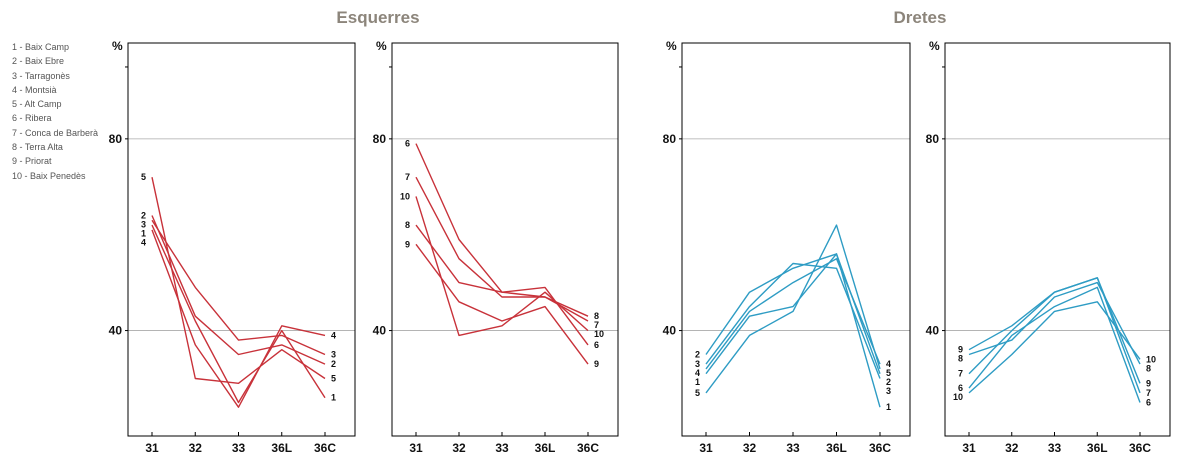 This screenshot has height=460, width=1200. I want to click on legend-item: 9 - Priorat, so click(32, 161).